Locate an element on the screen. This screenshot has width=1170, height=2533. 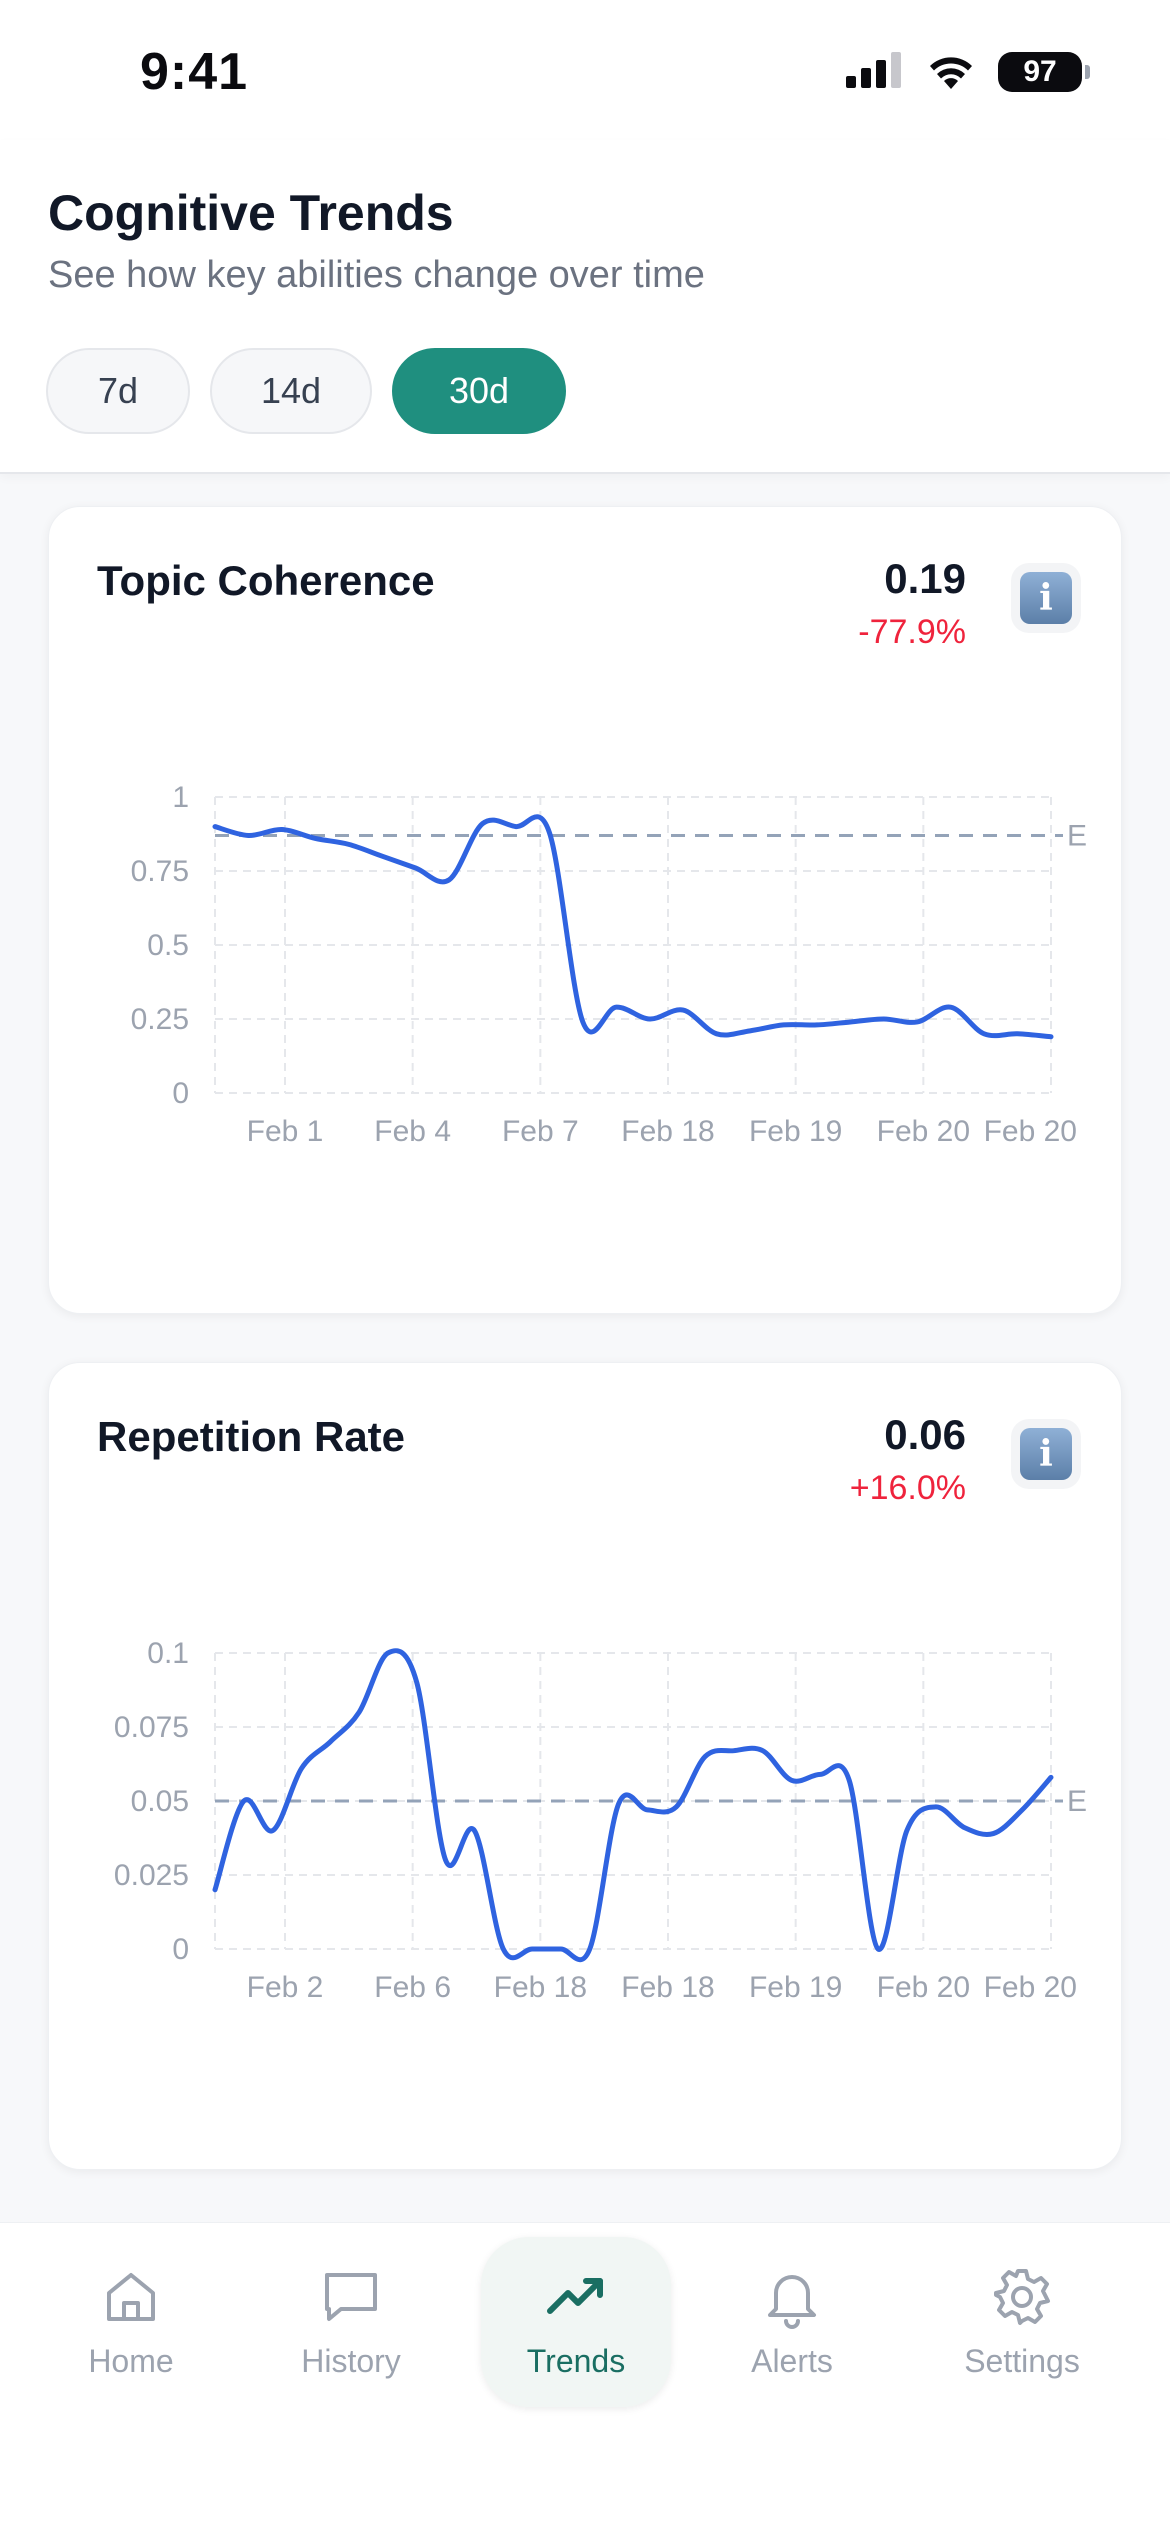
metric-change: +16.0% is located at coordinates (907, 1488).